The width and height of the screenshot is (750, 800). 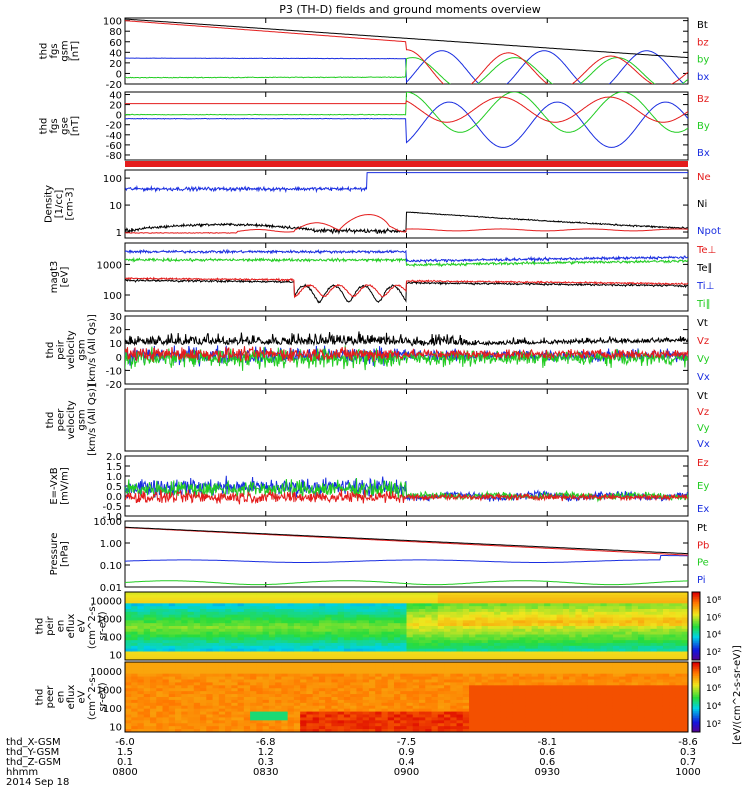 I want to click on legend-entry: Pe, so click(x=703, y=563).